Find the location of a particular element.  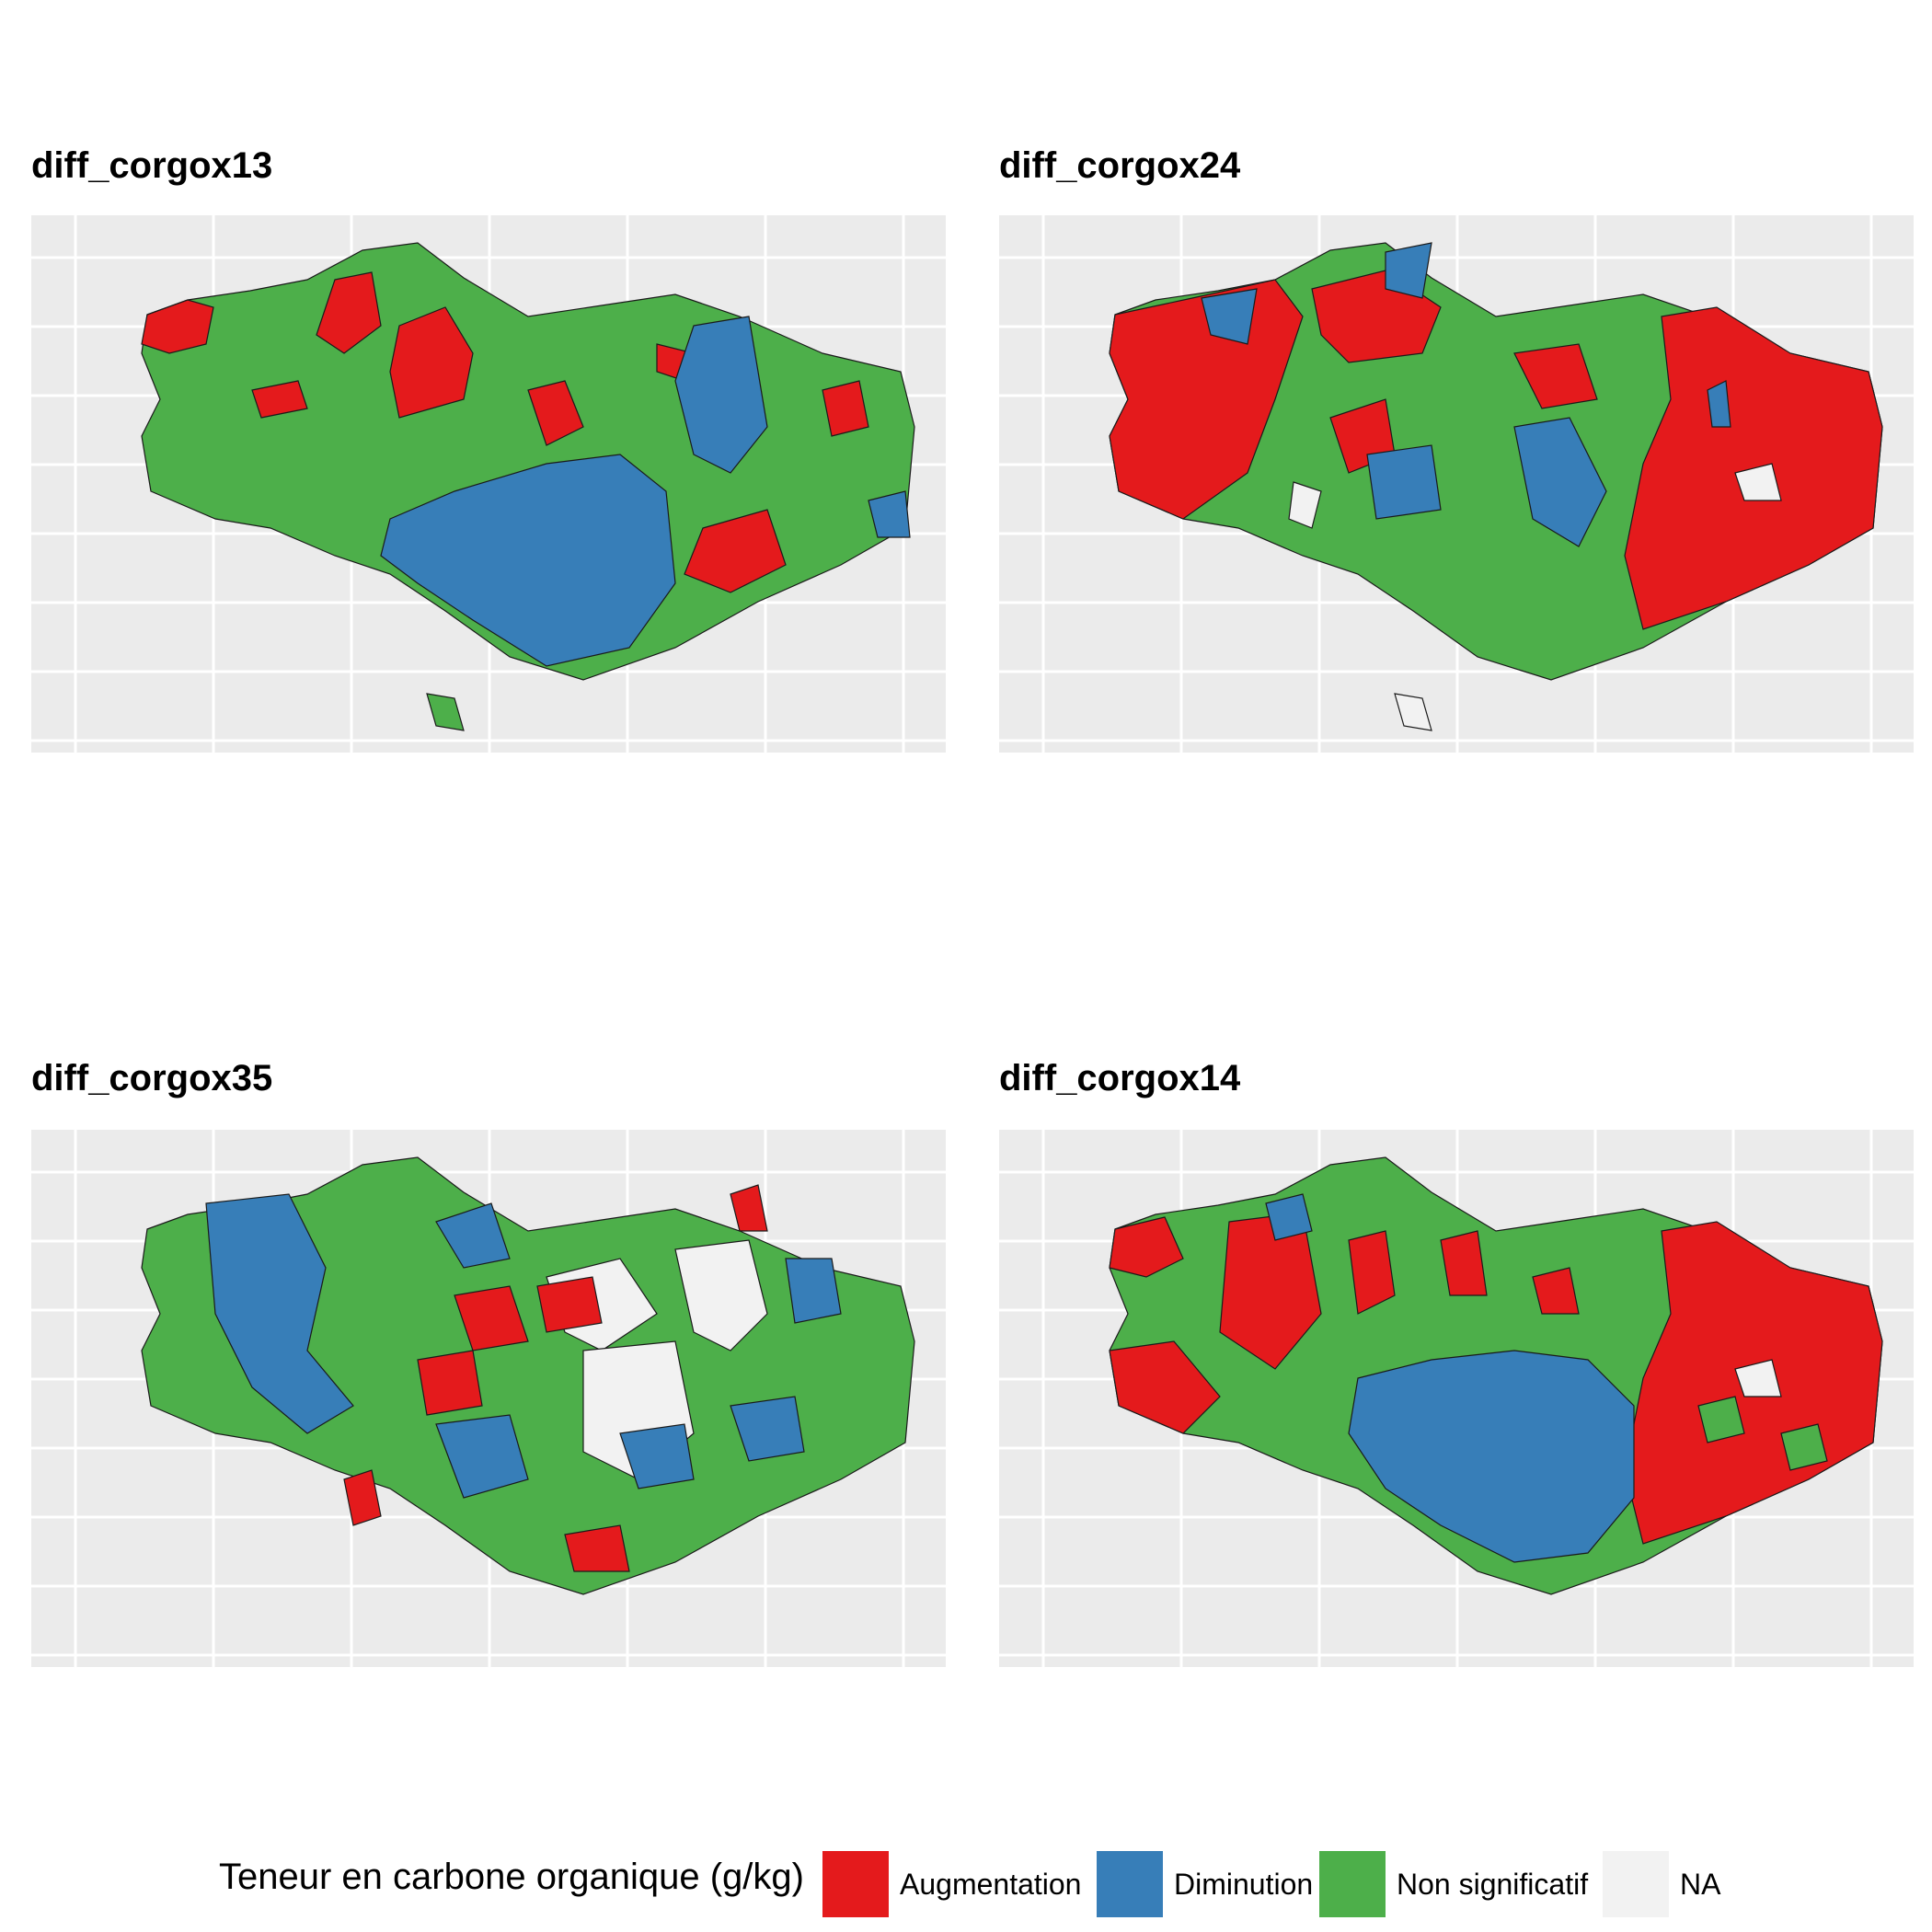

legend-label: Augmentation is located at coordinates (991, 1884).